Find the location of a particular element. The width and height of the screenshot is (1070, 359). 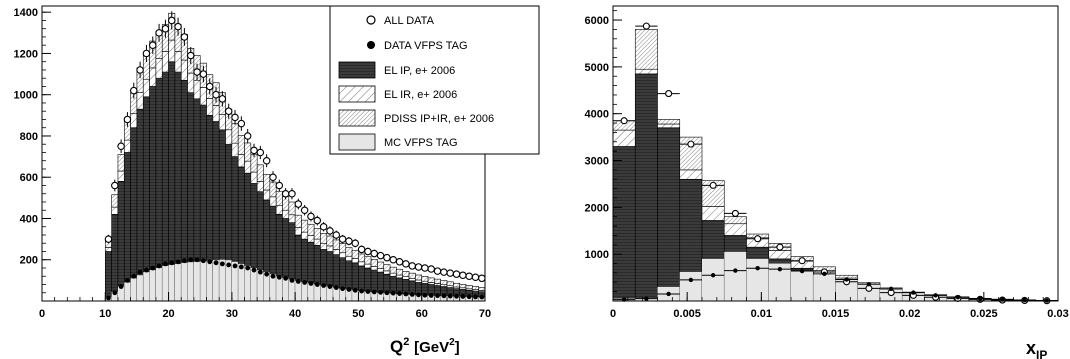

legend-open-circle-icon is located at coordinates (371, 20).